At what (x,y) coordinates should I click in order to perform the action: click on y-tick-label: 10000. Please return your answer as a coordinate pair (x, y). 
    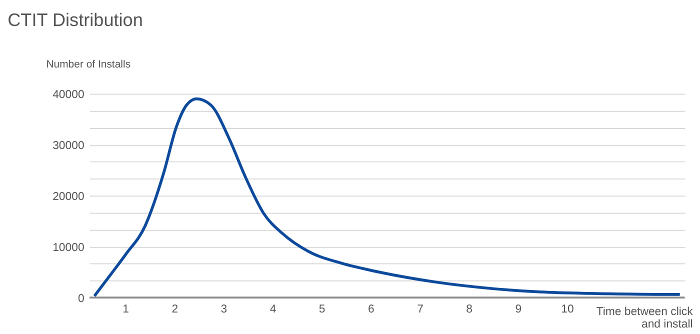
    Looking at the image, I should click on (68, 248).